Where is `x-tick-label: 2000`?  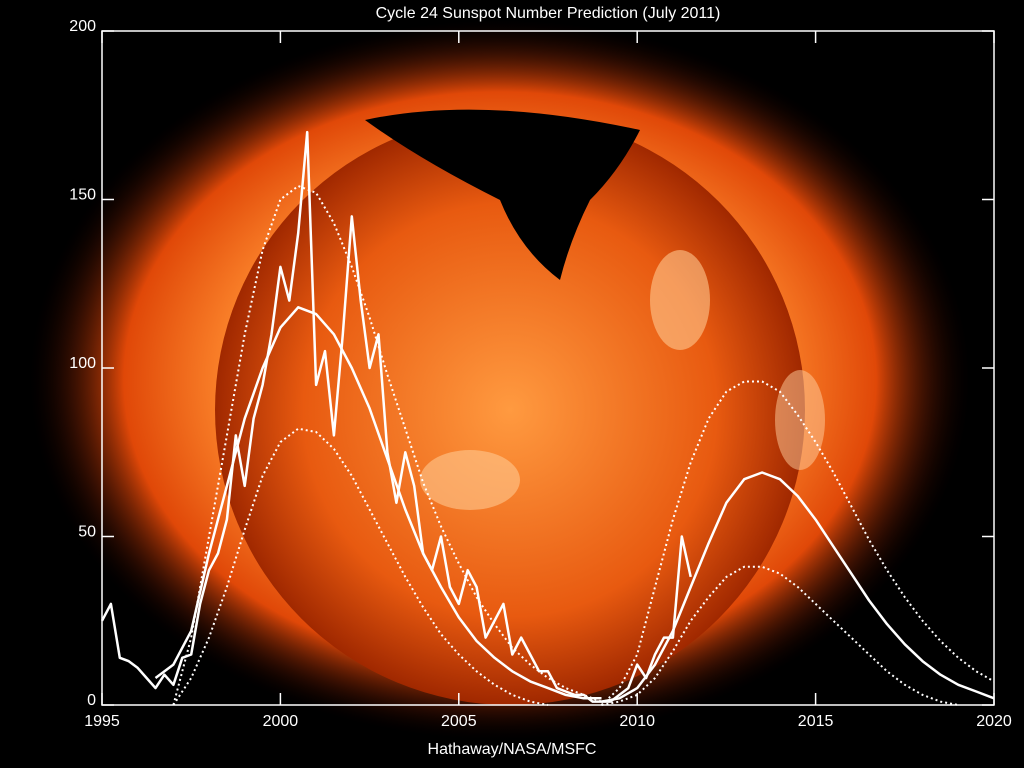
x-tick-label: 2000 is located at coordinates (281, 721).